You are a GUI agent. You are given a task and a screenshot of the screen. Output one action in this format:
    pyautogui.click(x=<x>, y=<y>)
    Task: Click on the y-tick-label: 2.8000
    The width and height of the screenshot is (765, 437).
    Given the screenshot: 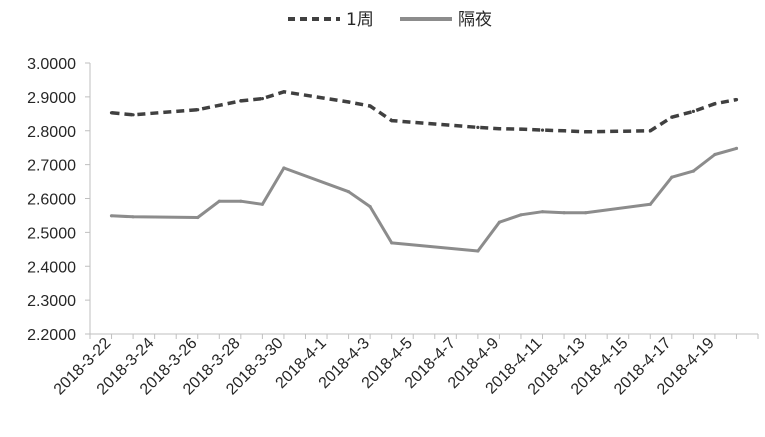 What is the action you would take?
    pyautogui.click(x=51, y=132)
    